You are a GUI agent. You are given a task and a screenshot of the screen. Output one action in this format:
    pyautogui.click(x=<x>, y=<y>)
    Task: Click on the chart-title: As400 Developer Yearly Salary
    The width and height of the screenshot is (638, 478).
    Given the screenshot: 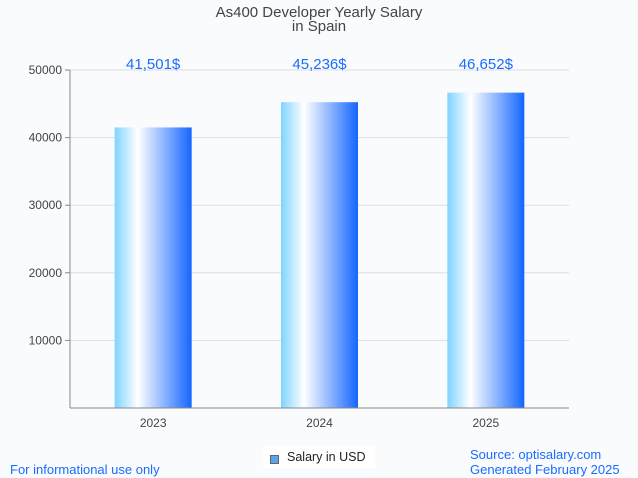 What is the action you would take?
    pyautogui.click(x=319, y=12)
    